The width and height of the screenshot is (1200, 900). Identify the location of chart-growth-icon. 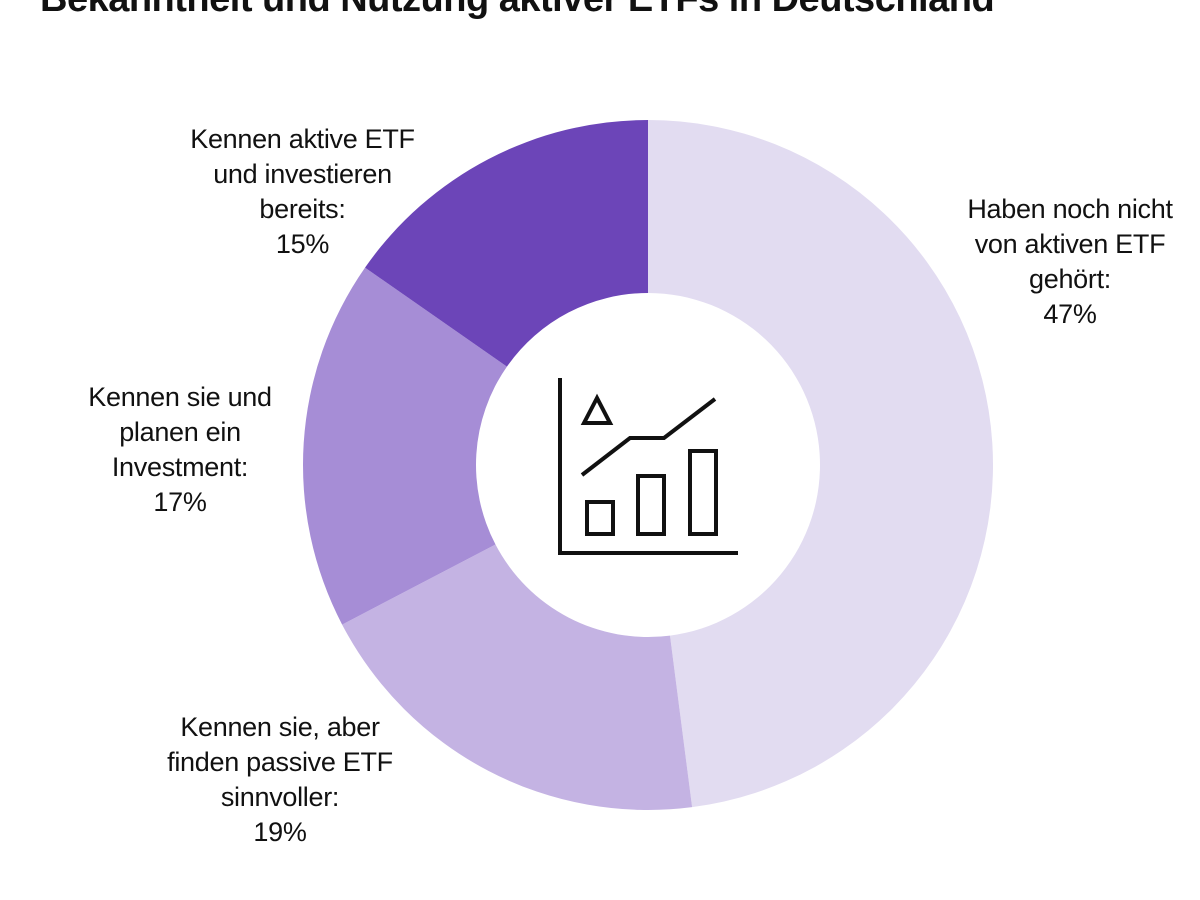
(648, 466).